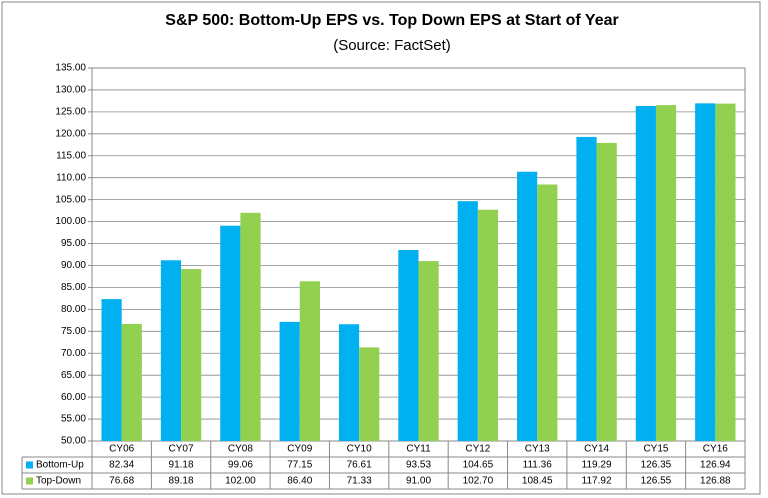 This screenshot has width=768, height=498. What do you see at coordinates (73, 265) in the screenshot?
I see `y-tick-label: 90.00` at bounding box center [73, 265].